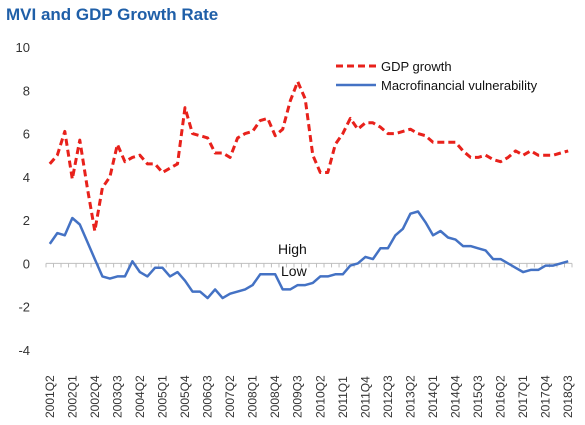  What do you see at coordinates (523, 396) in the screenshot?
I see `x-tick-label: 2017Q1` at bounding box center [523, 396].